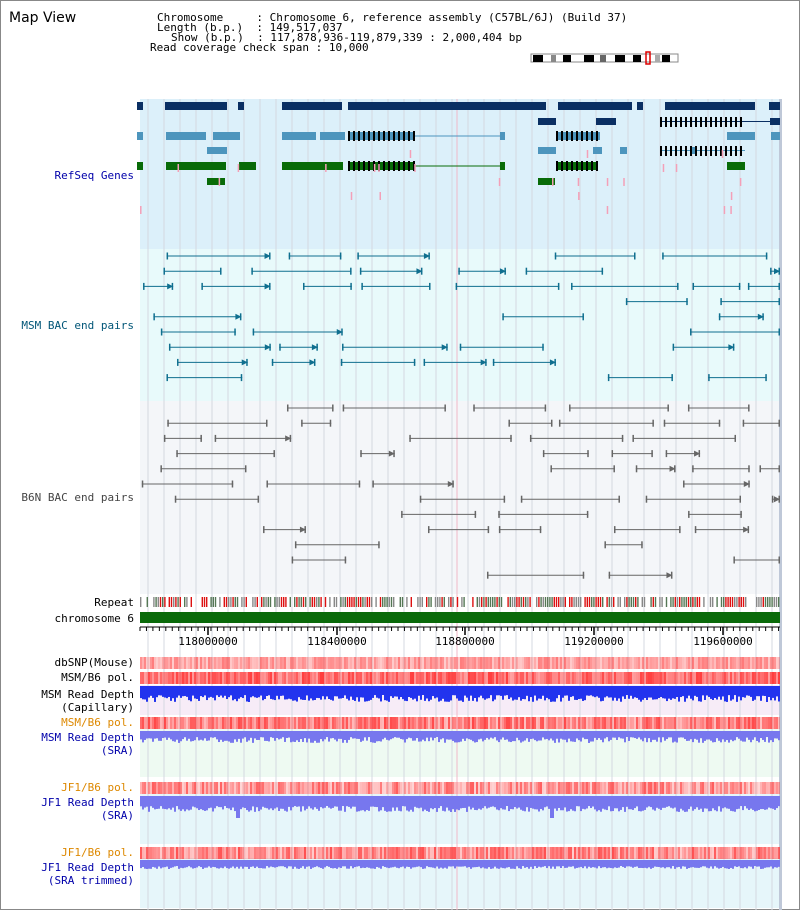 The image size is (800, 910). What do you see at coordinates (302, 529) in the screenshot?
I see `b6n-bac-pair-arrow` at bounding box center [302, 529].